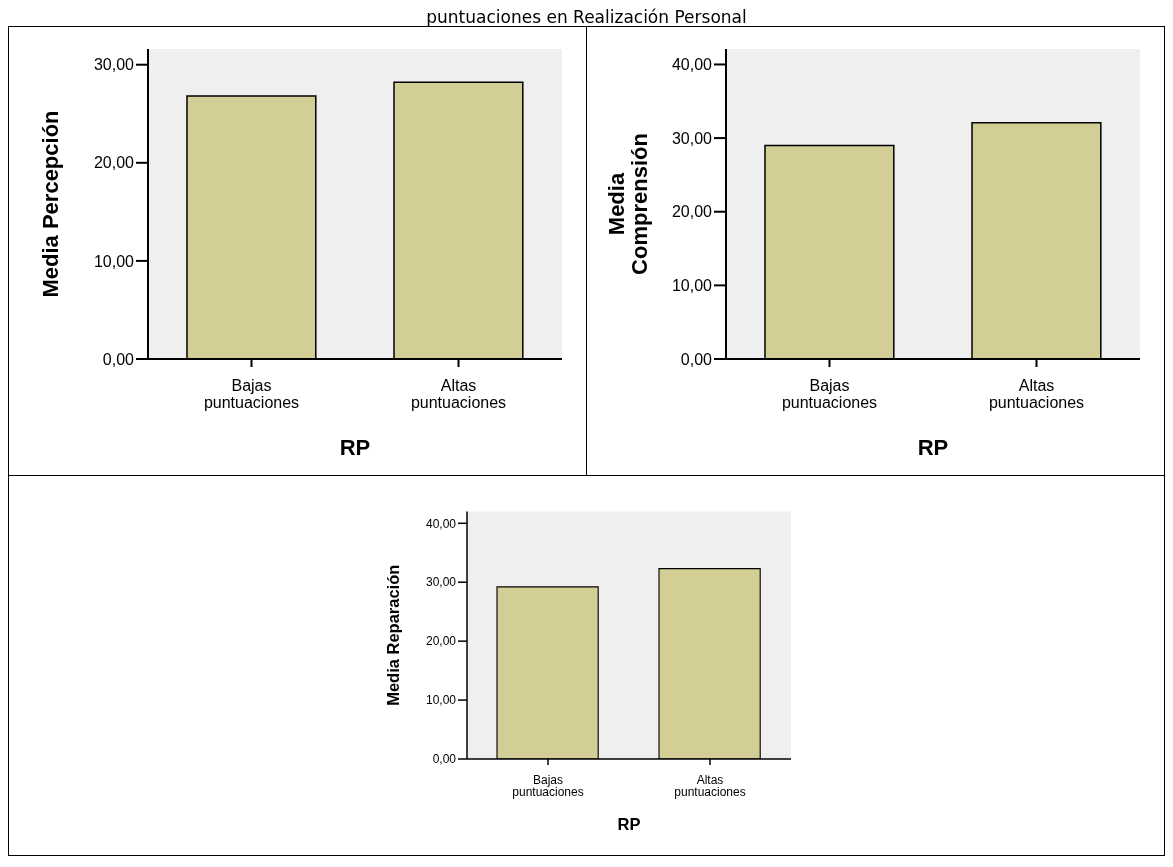 Image resolution: width=1173 pixels, height=867 pixels. I want to click on y-axis-title: Media Comprensión, so click(627, 204).